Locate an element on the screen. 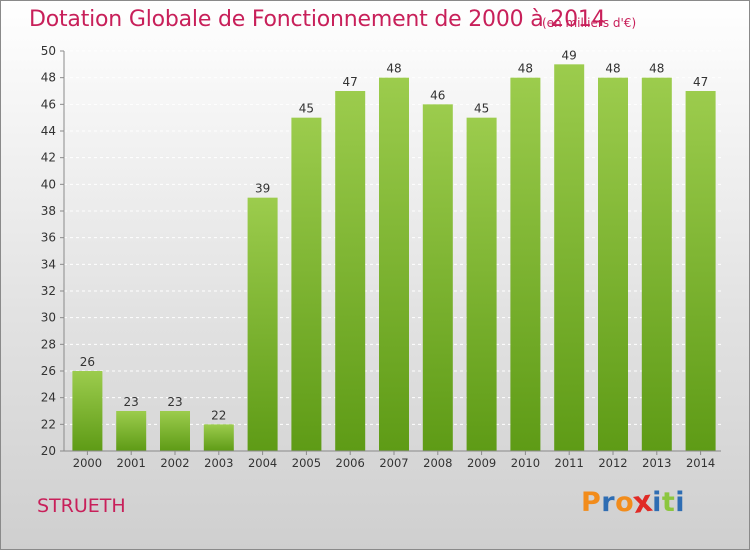 The height and width of the screenshot is (550, 750). y-tick-label: 48 is located at coordinates (48, 78).